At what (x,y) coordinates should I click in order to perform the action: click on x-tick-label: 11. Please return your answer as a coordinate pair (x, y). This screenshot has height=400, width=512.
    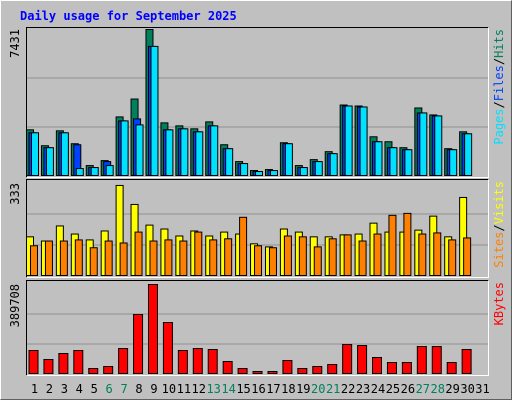
    Looking at the image, I should click on (184, 389).